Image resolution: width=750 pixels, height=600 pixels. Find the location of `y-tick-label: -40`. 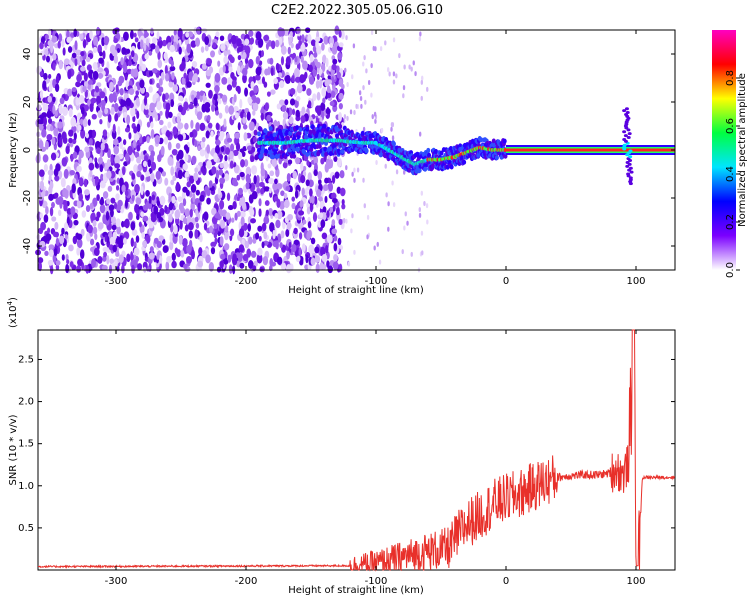

y-tick-label: -40 is located at coordinates (27, 246).